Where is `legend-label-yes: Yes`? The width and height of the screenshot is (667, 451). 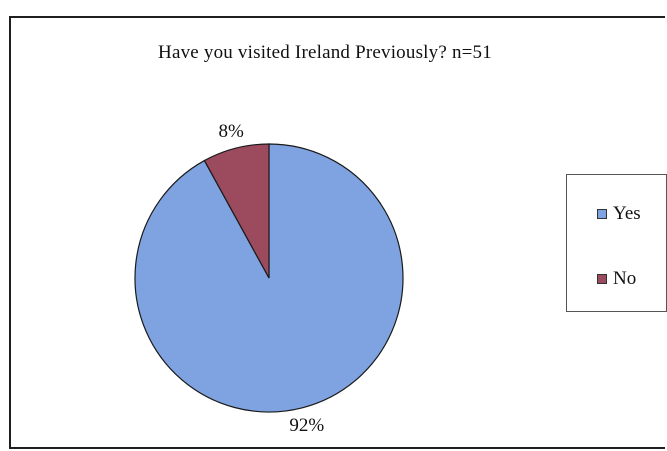
legend-label-yes: Yes is located at coordinates (627, 214).